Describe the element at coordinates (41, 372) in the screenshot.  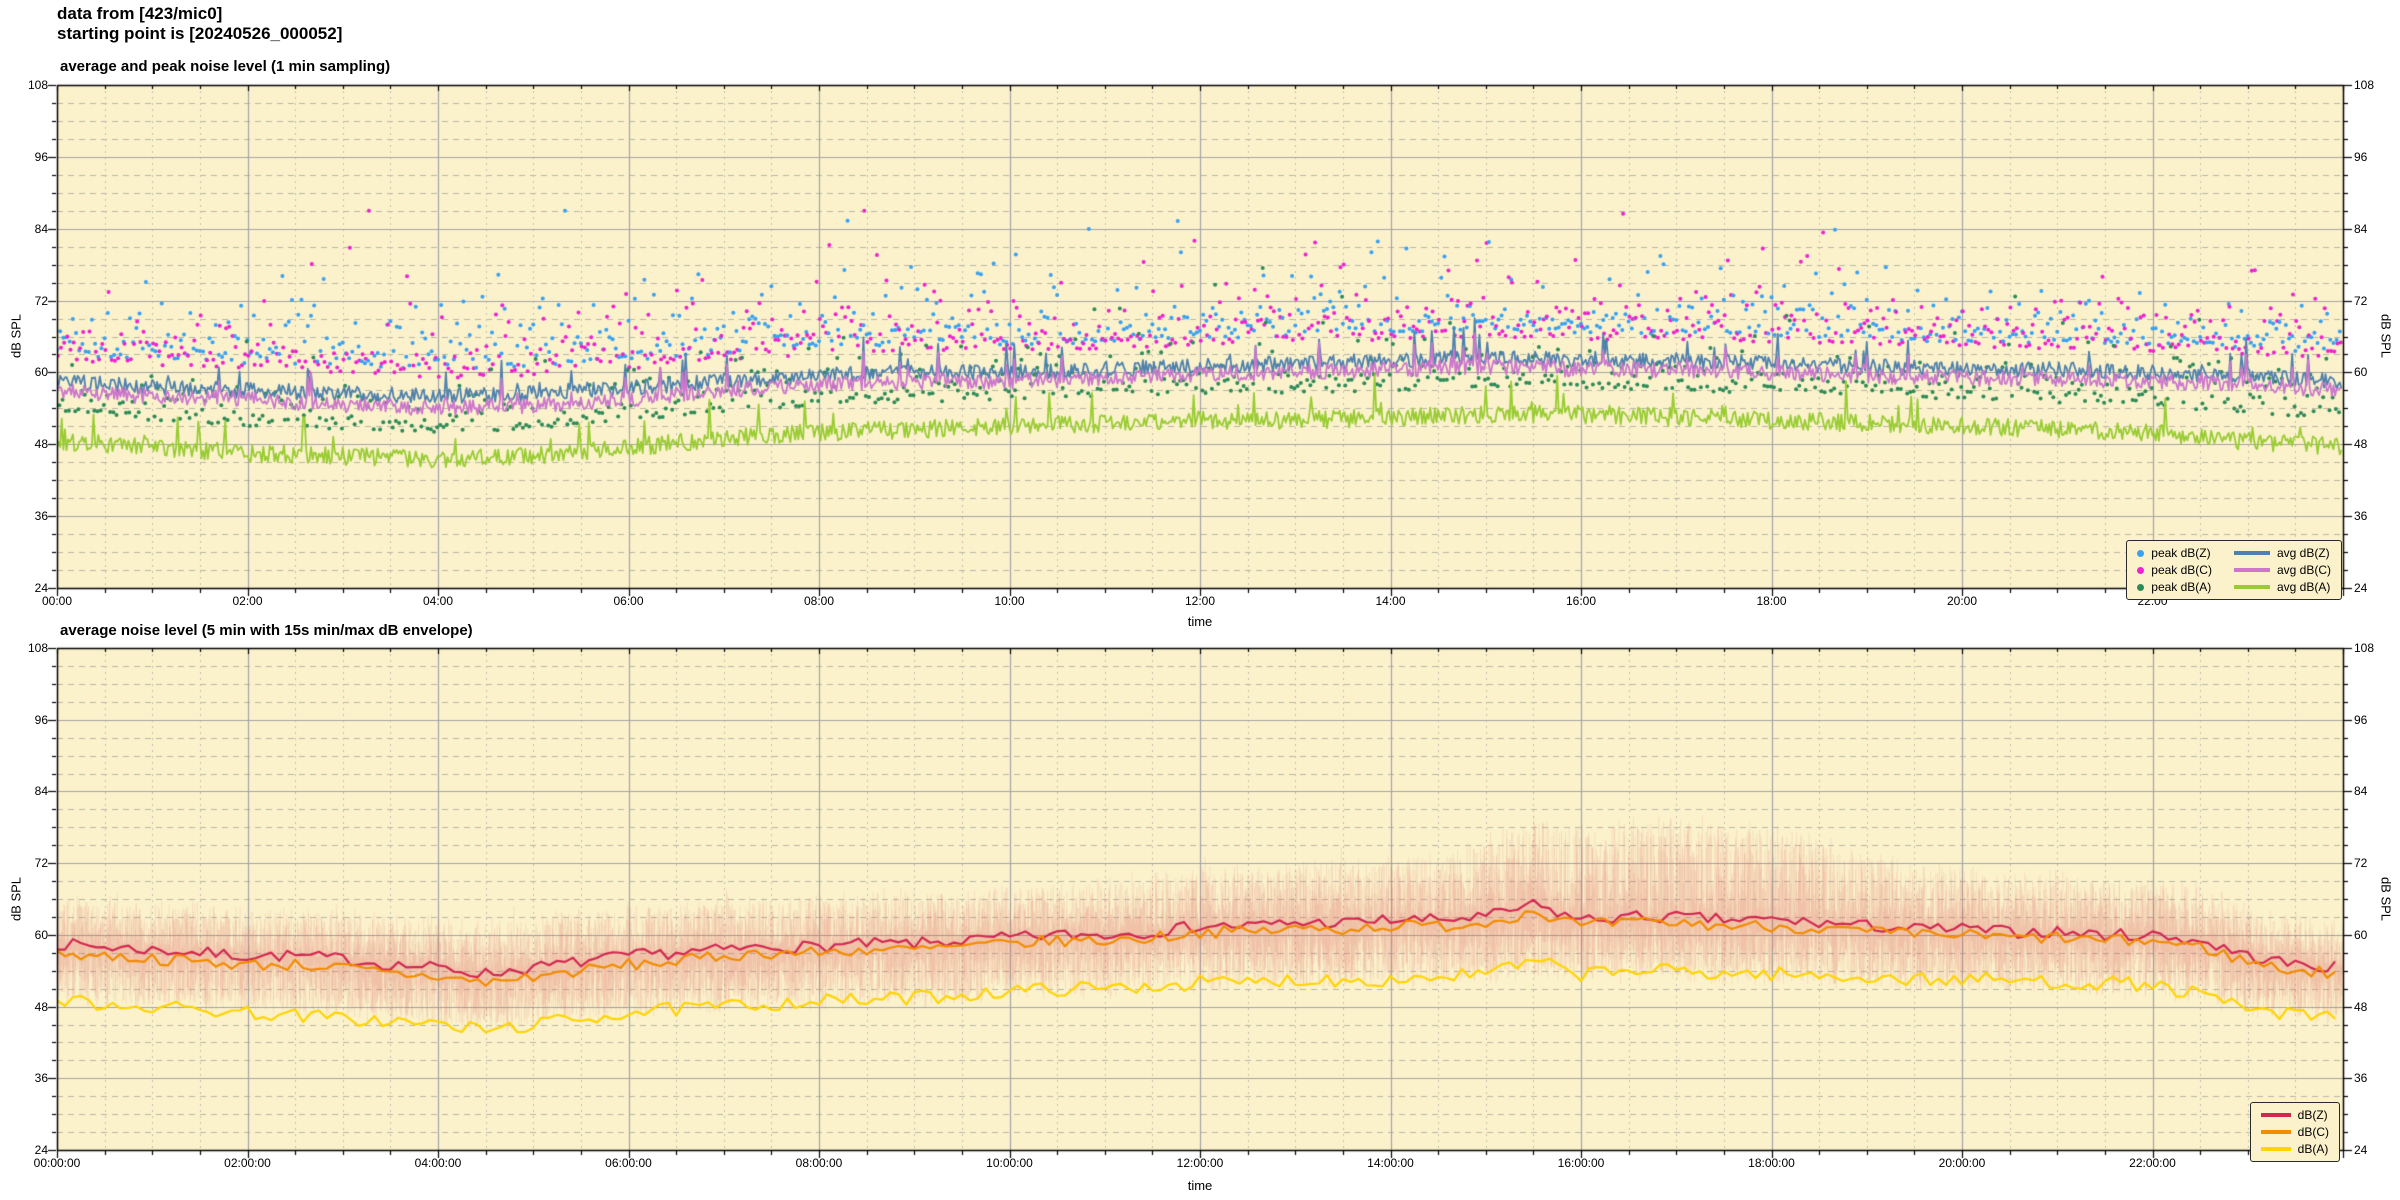
I see `top-y-tick-label: 60` at that location.